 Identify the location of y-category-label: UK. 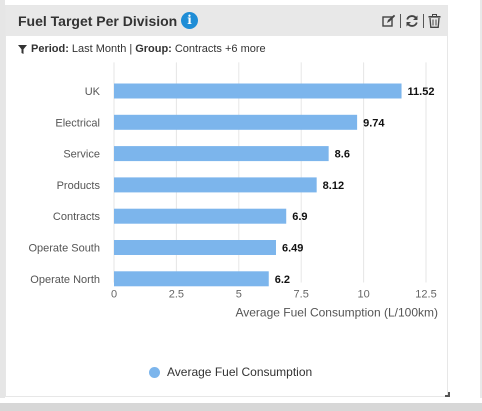
(93, 92).